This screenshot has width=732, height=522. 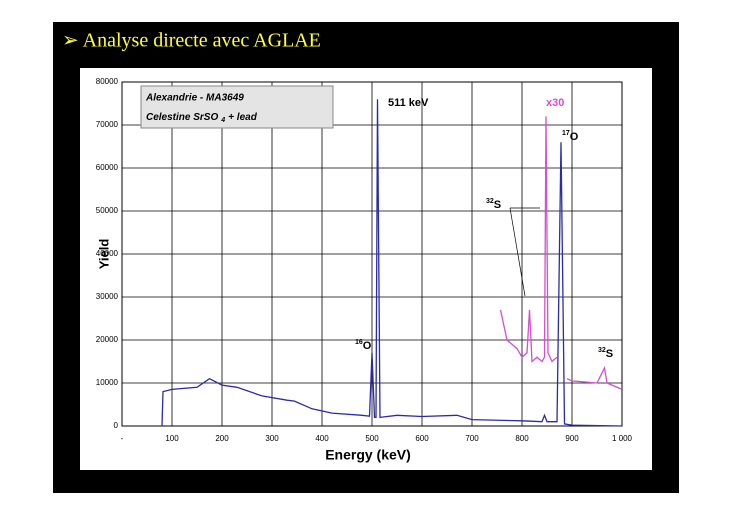 What do you see at coordinates (222, 438) in the screenshot?
I see `x-tick-label: 200` at bounding box center [222, 438].